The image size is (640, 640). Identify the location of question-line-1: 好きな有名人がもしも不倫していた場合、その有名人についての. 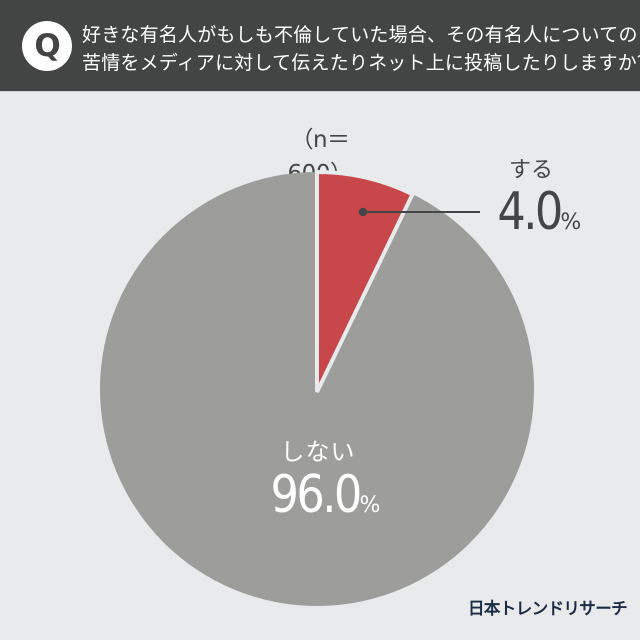
(360, 35).